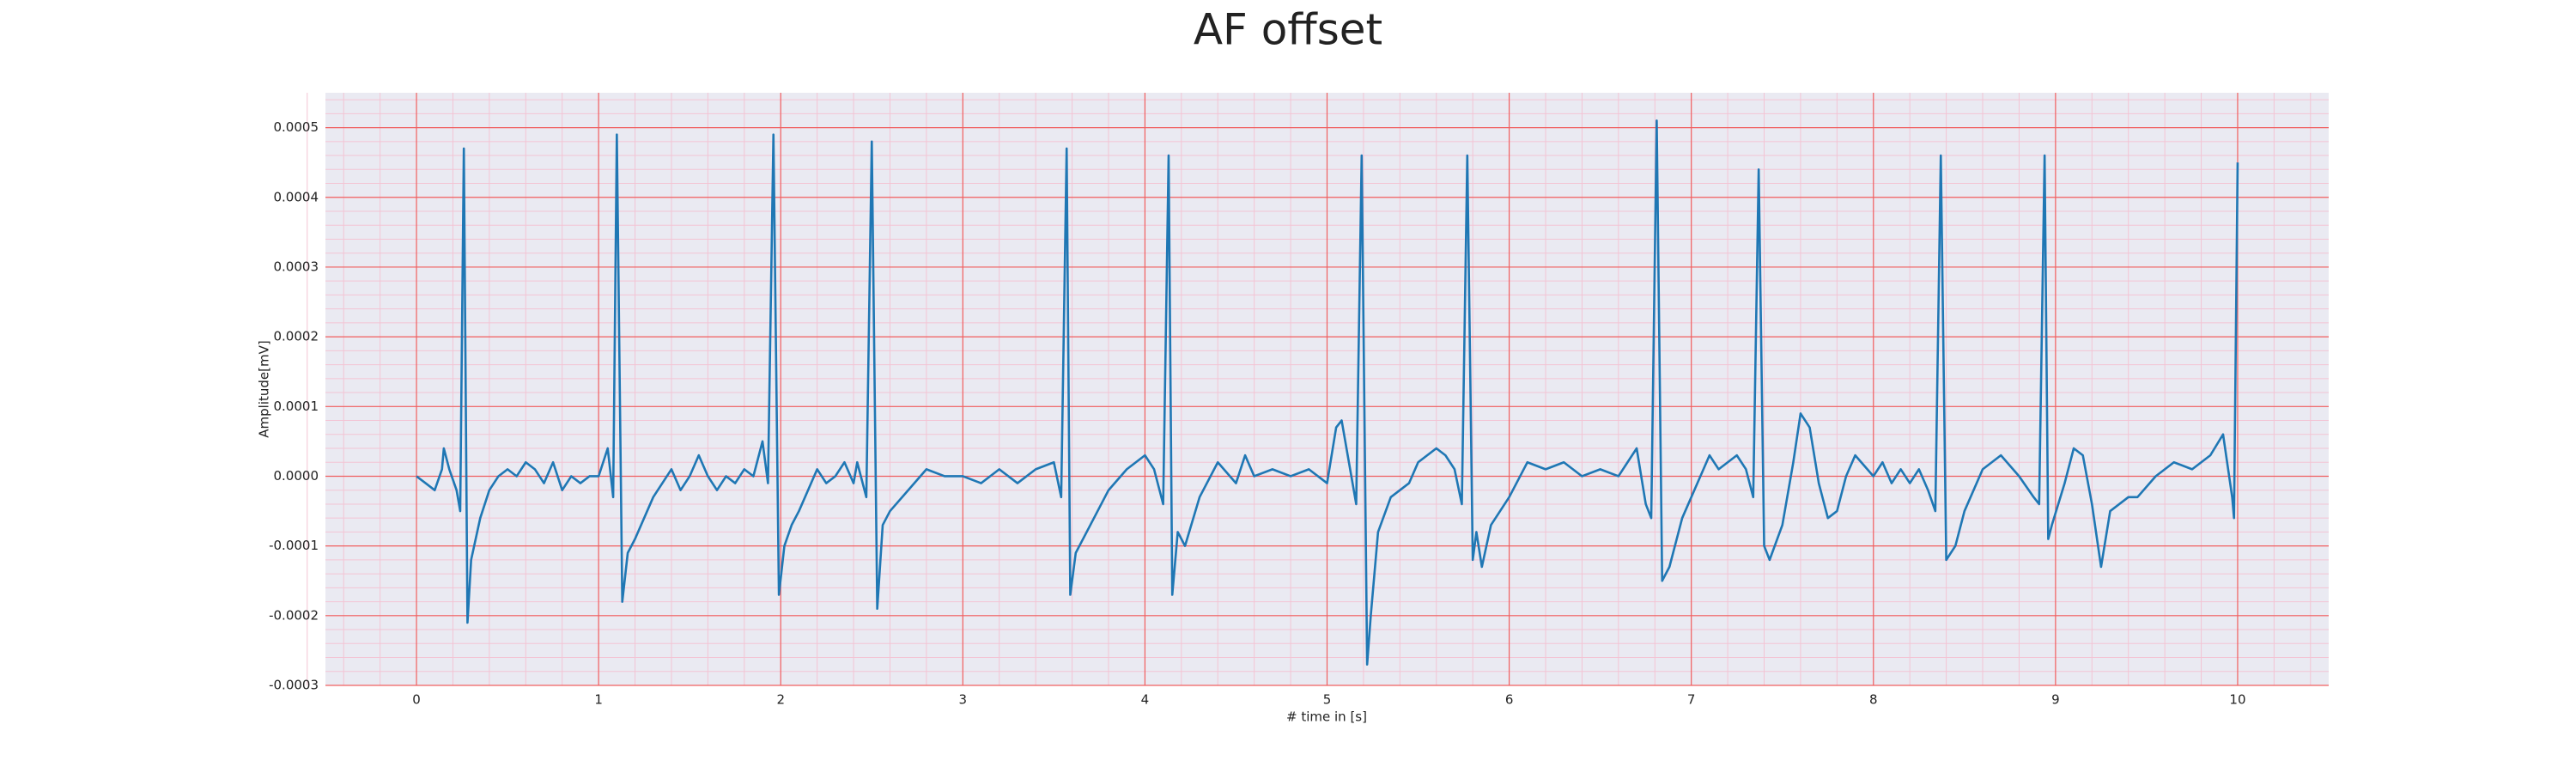  I want to click on x-tick-label: 6, so click(1510, 700).